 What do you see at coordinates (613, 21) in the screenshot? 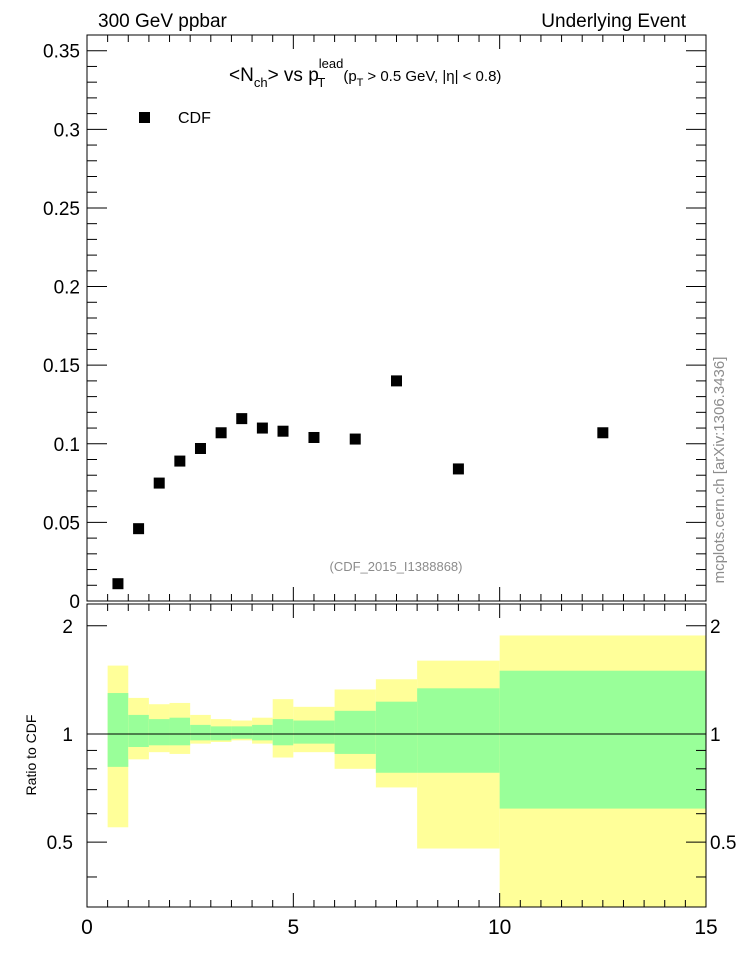
I see `header-right: Underlying Event` at bounding box center [613, 21].